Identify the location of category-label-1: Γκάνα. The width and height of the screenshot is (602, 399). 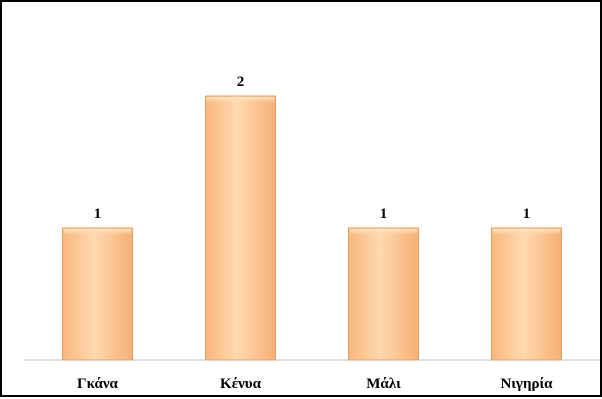
(98, 384).